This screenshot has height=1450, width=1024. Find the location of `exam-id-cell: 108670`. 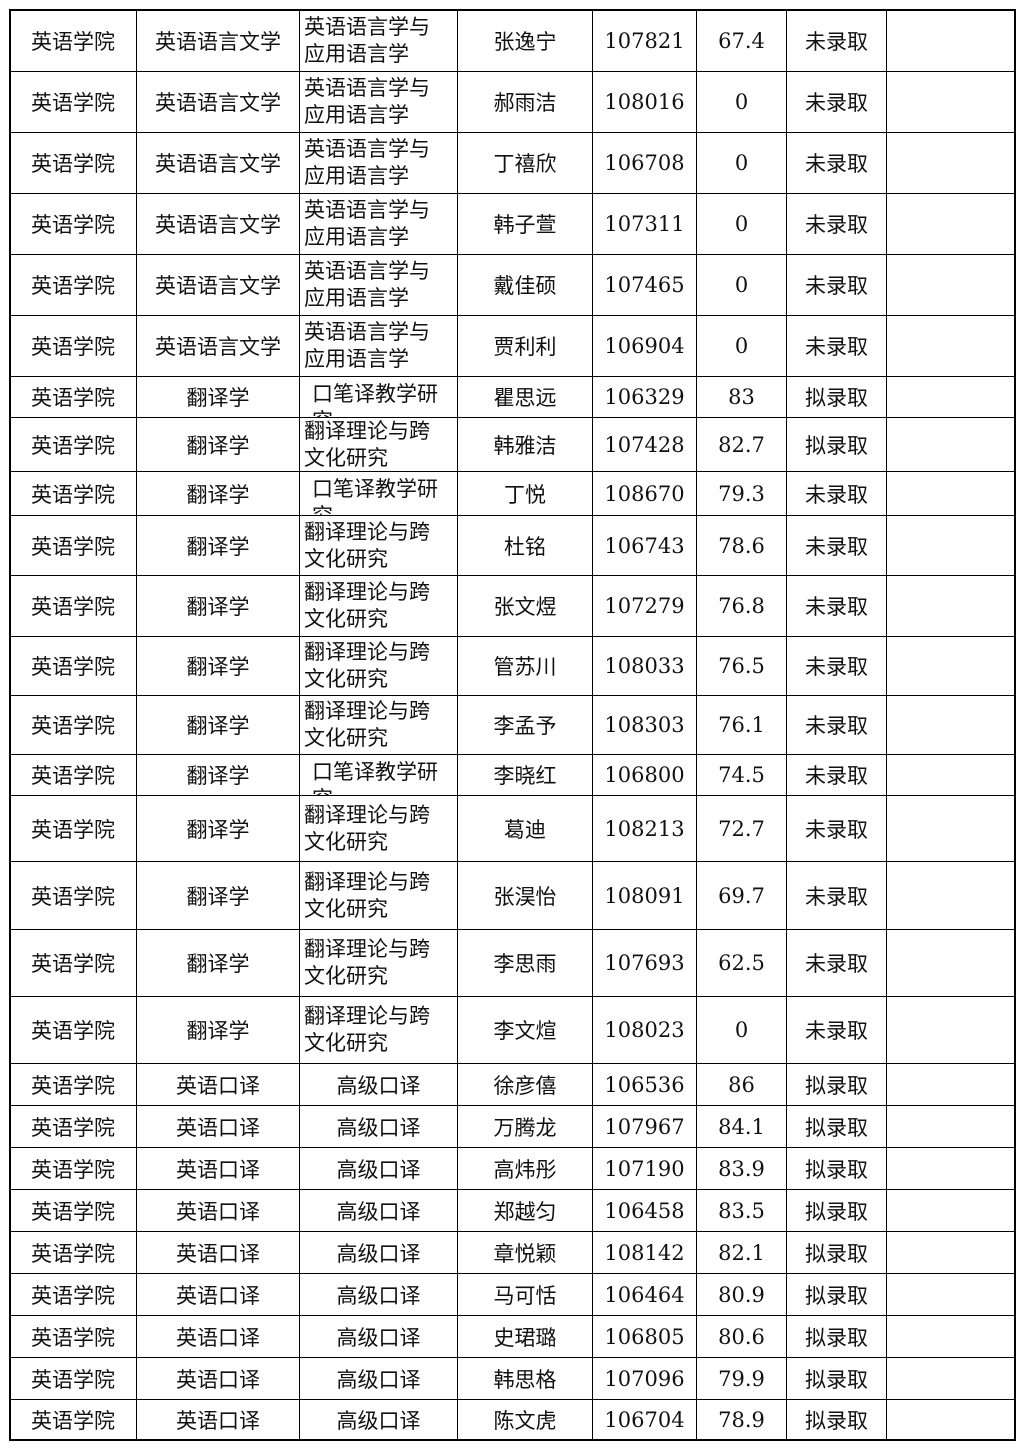

exam-id-cell: 108670 is located at coordinates (644, 493).